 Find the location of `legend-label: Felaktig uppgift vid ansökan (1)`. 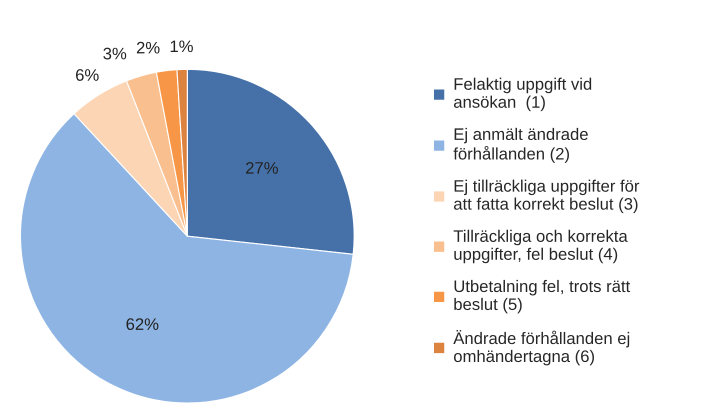

legend-label: Felaktig uppgift vid ansökan (1) is located at coordinates (523, 95).